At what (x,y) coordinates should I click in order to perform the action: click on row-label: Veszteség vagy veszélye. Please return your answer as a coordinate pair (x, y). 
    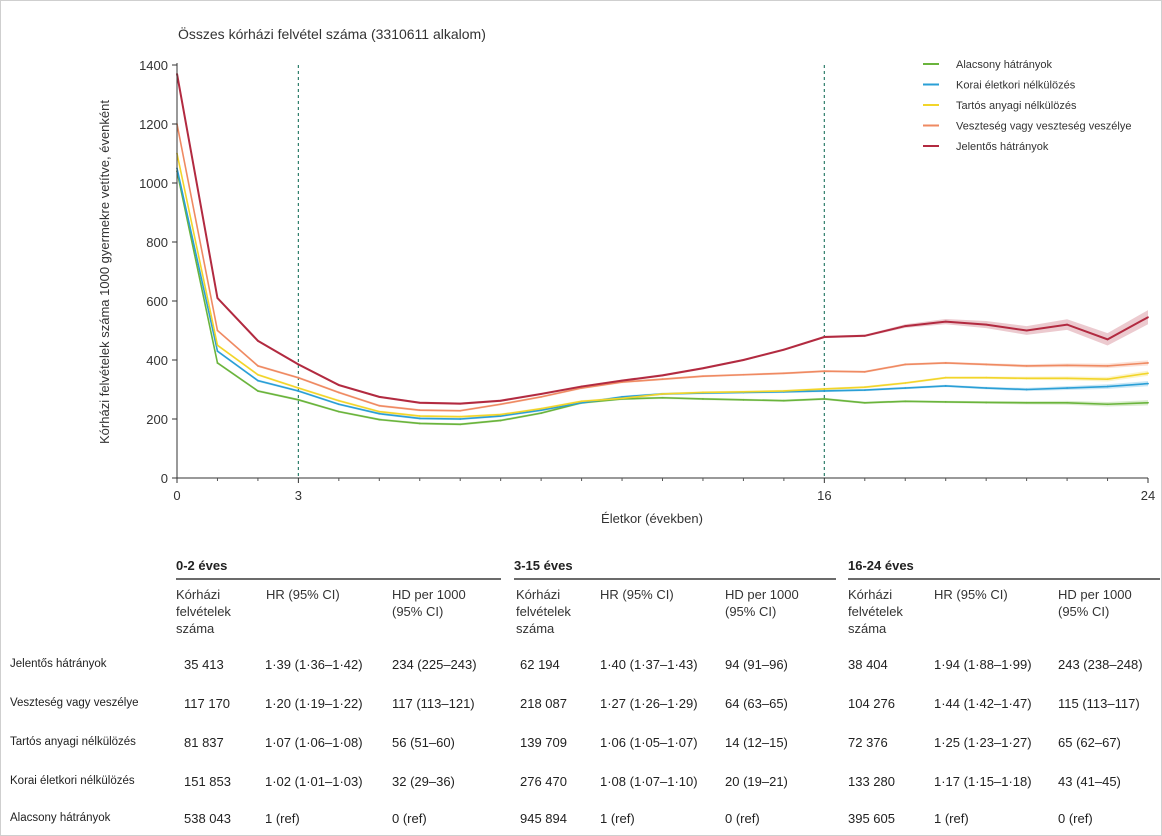
    Looking at the image, I should click on (74, 703).